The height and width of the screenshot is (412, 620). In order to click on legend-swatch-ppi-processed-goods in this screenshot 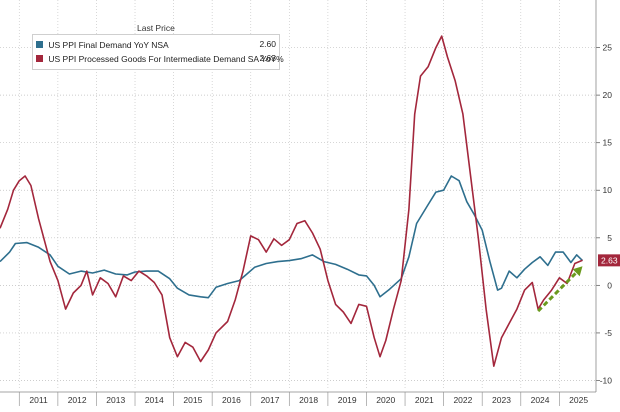, I will do `click(39, 59)`.